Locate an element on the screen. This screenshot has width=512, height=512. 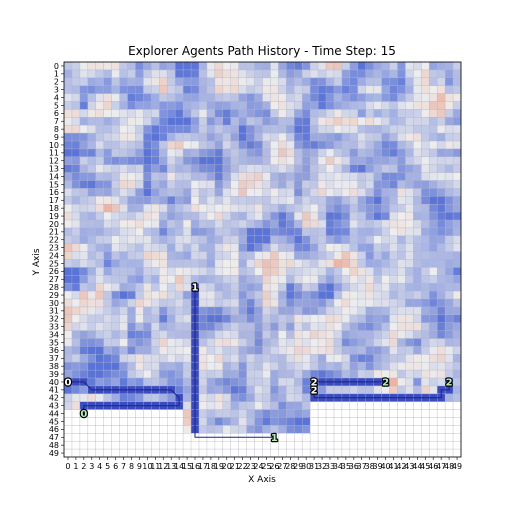
x-tick-label: 1 is located at coordinates (75, 466).